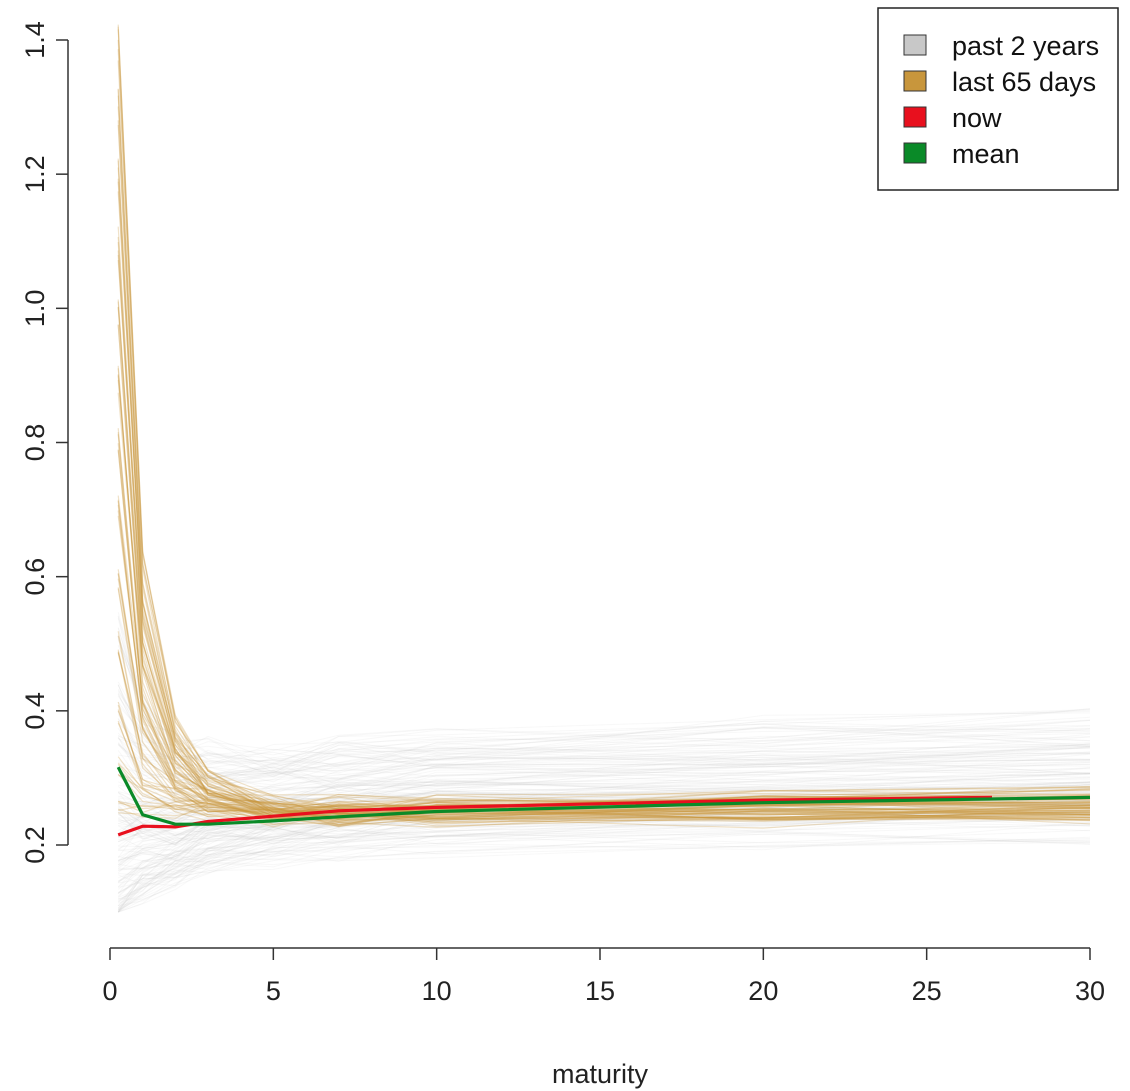 The image size is (1130, 1091). I want to click on x-tick-label: 25, so click(927, 991).